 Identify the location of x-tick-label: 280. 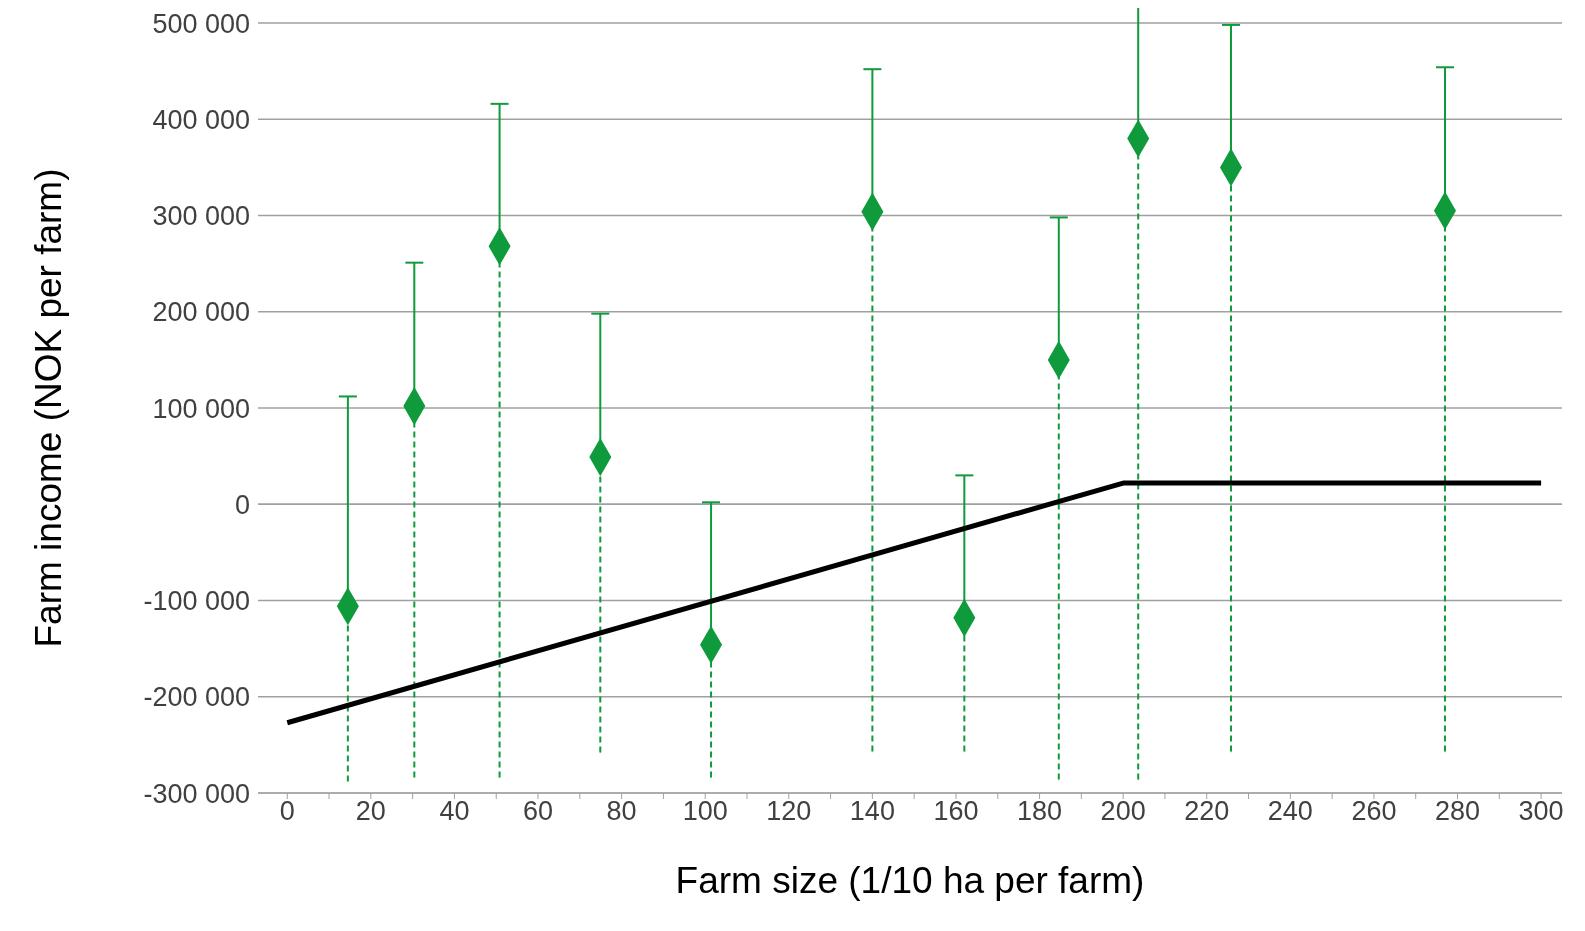
(1457, 811).